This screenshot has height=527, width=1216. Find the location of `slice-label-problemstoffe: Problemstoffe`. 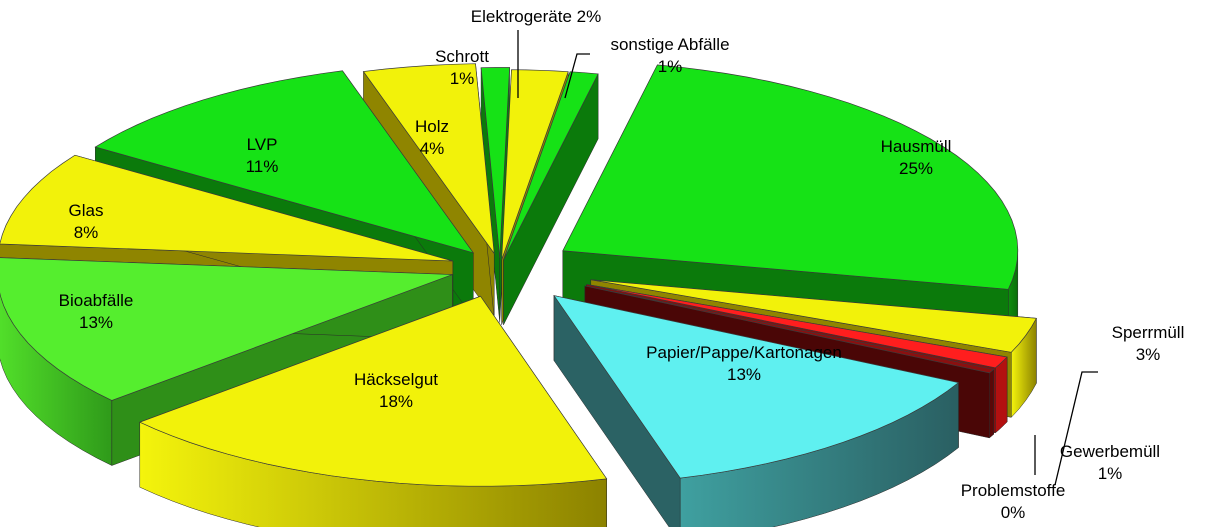

slice-label-problemstoffe: Problemstoffe is located at coordinates (1013, 490).